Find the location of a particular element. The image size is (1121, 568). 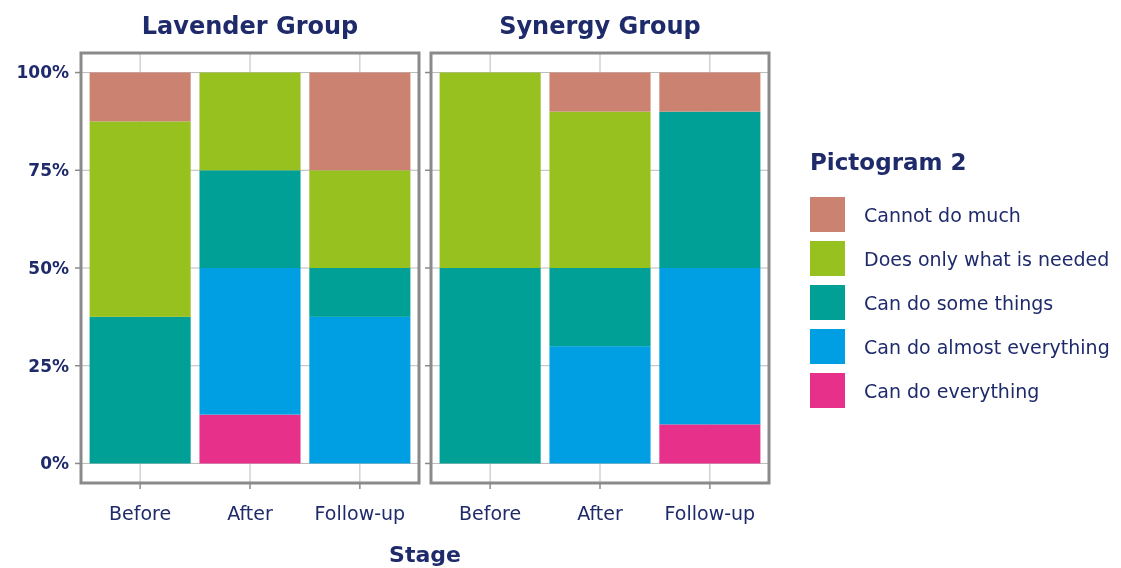

y-tick-label: 50% is located at coordinates (48, 267).